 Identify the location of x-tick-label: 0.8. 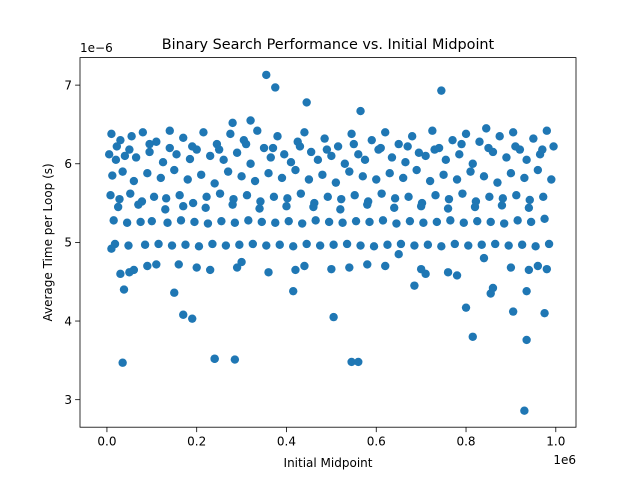
(465, 442).